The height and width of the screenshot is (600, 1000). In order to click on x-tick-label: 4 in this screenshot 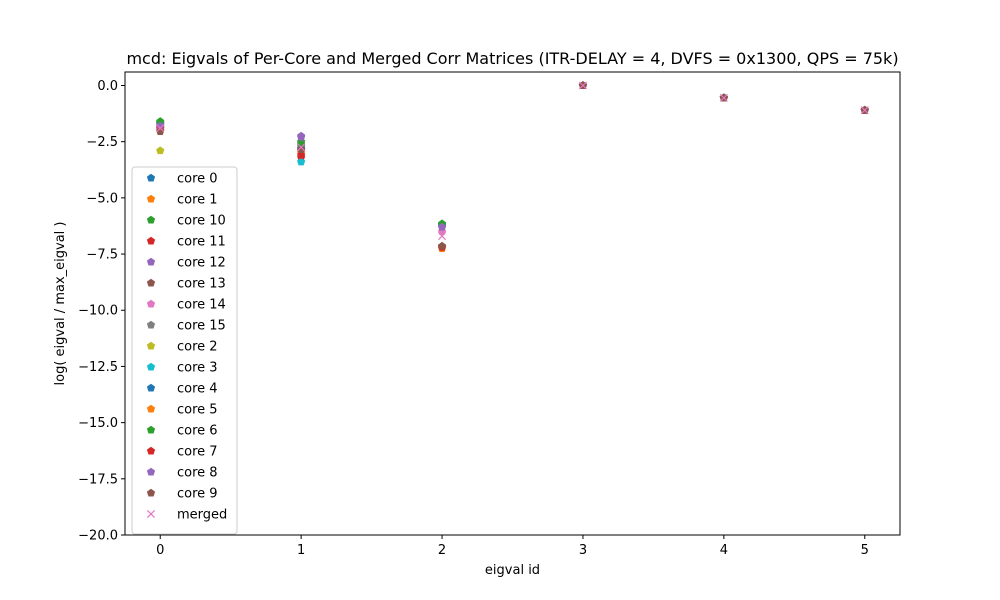, I will do `click(724, 550)`.